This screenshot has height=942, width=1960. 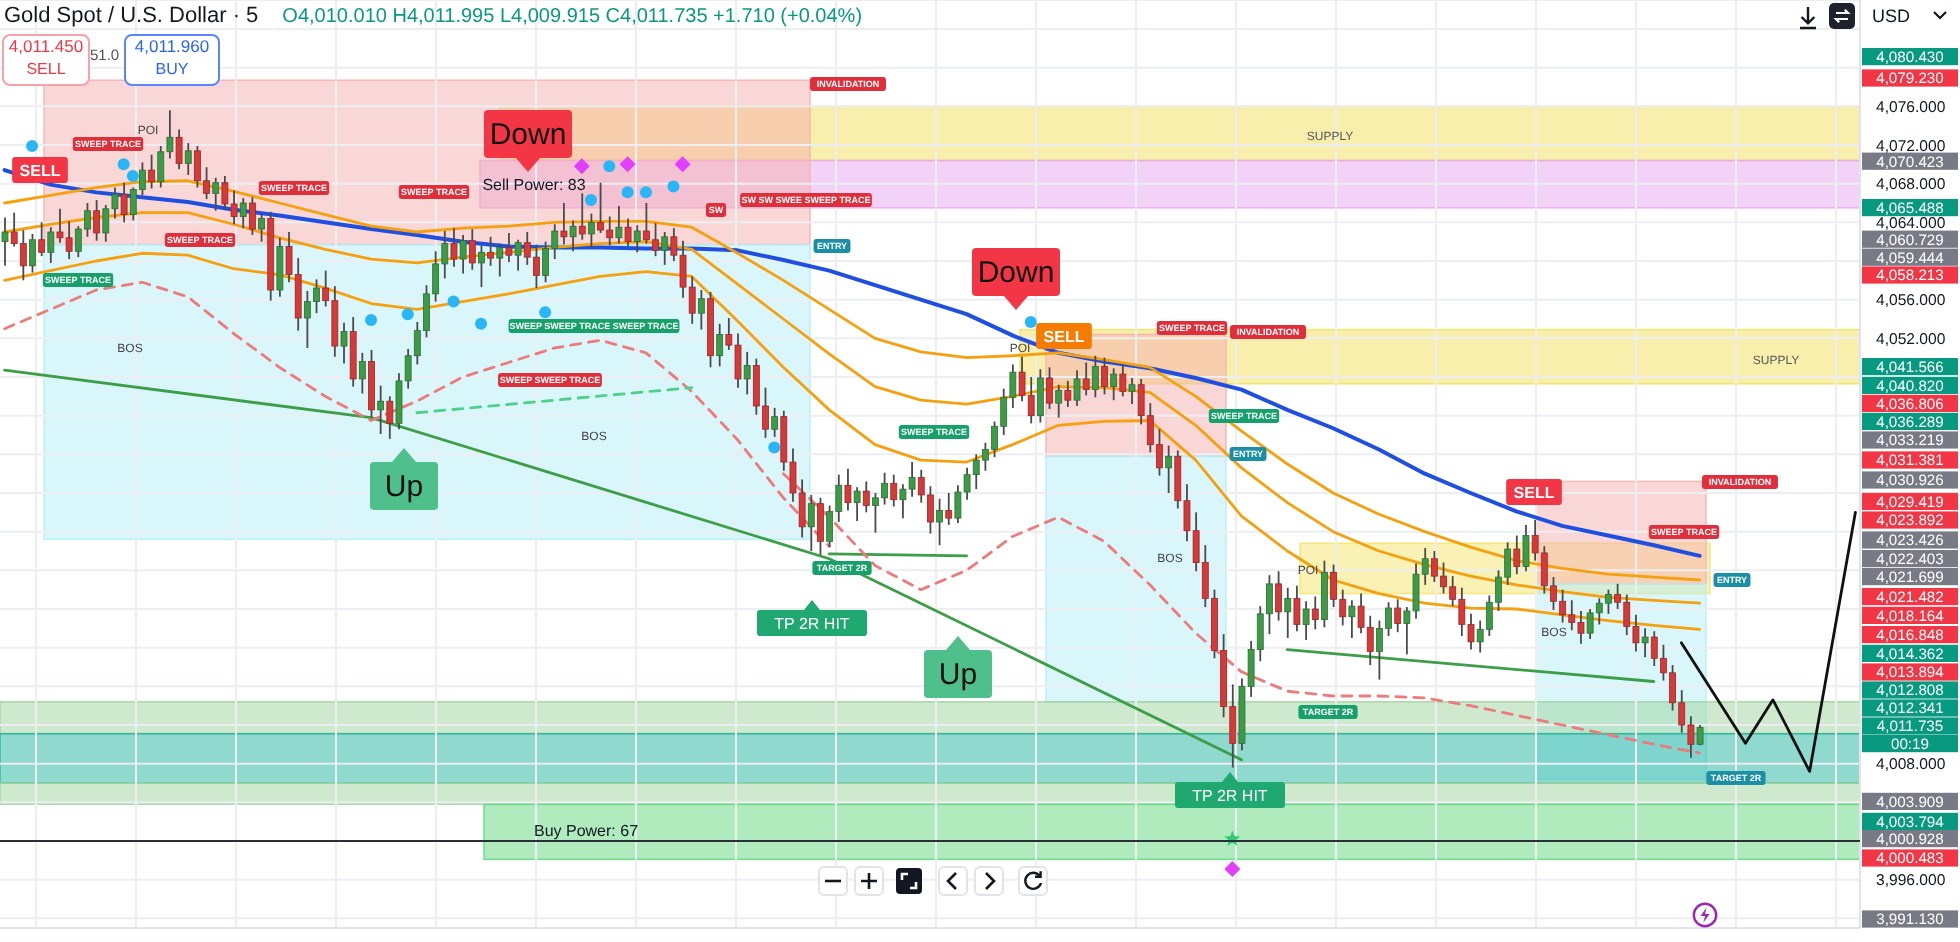 I want to click on annotation: 4,011.960, so click(x=172, y=47).